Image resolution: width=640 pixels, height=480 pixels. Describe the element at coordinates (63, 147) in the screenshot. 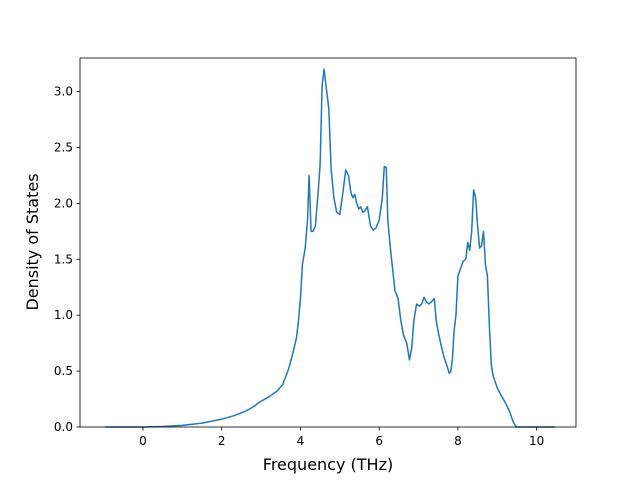

I see `y-tick-label: 2.5` at that location.